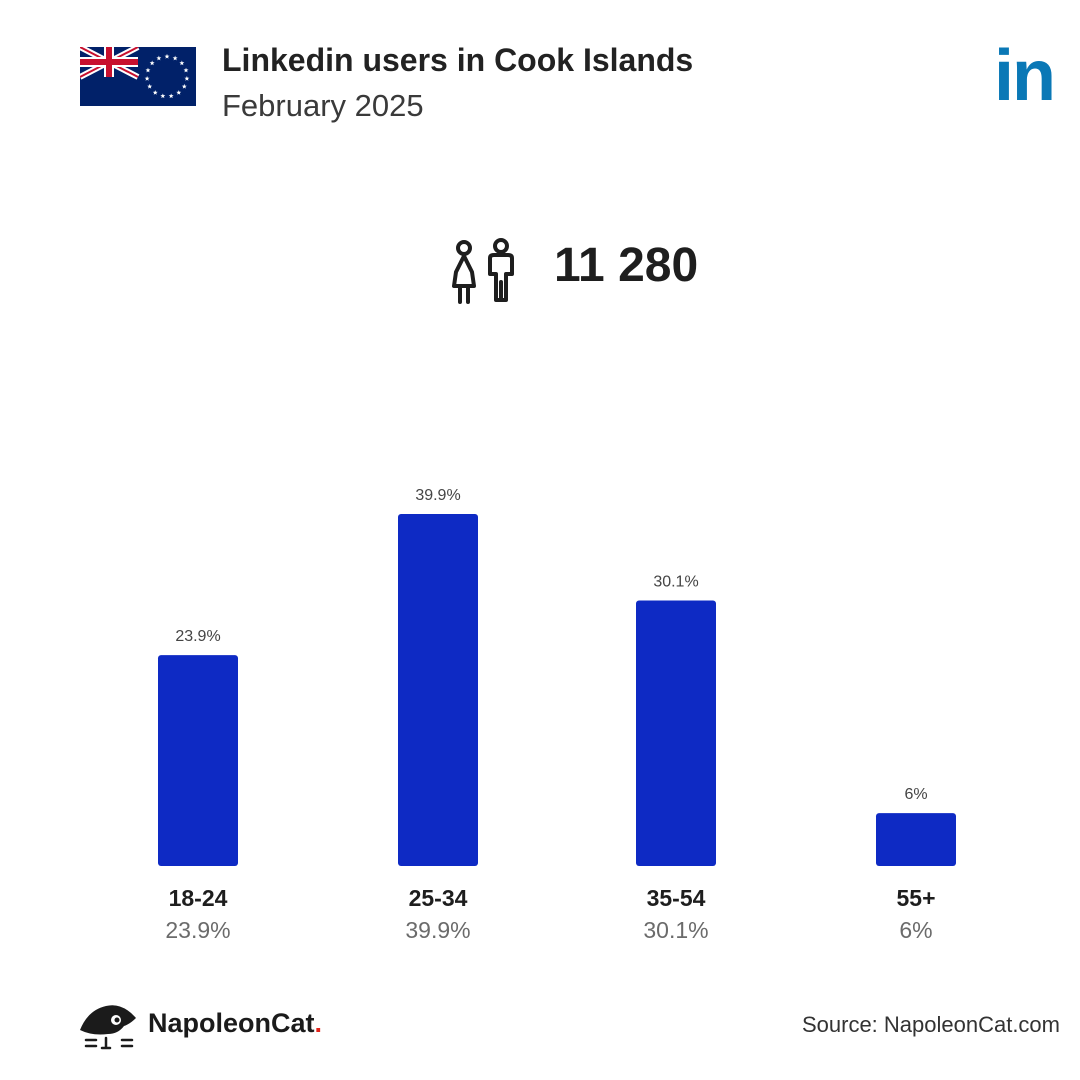 The width and height of the screenshot is (1080, 1080). I want to click on category-percent-label: 30.1%, so click(675, 930).